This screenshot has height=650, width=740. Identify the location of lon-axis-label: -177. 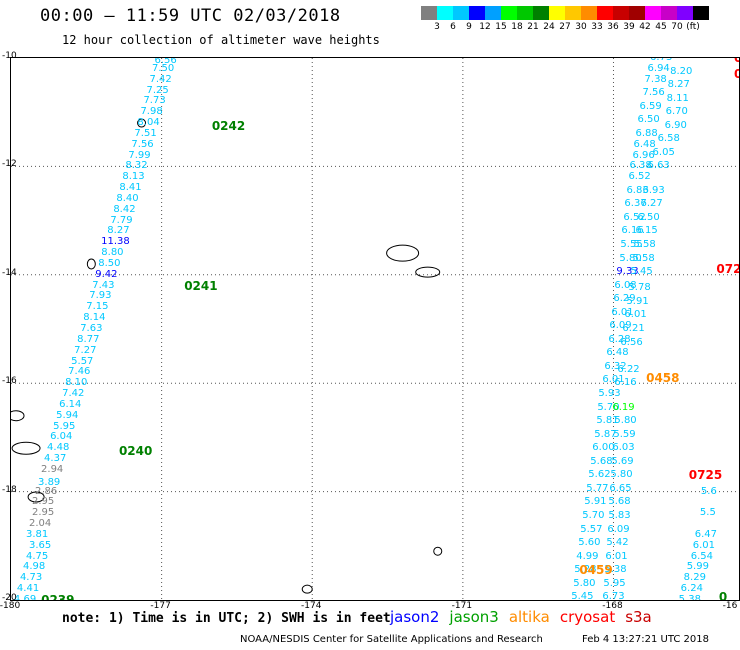
(160, 606).